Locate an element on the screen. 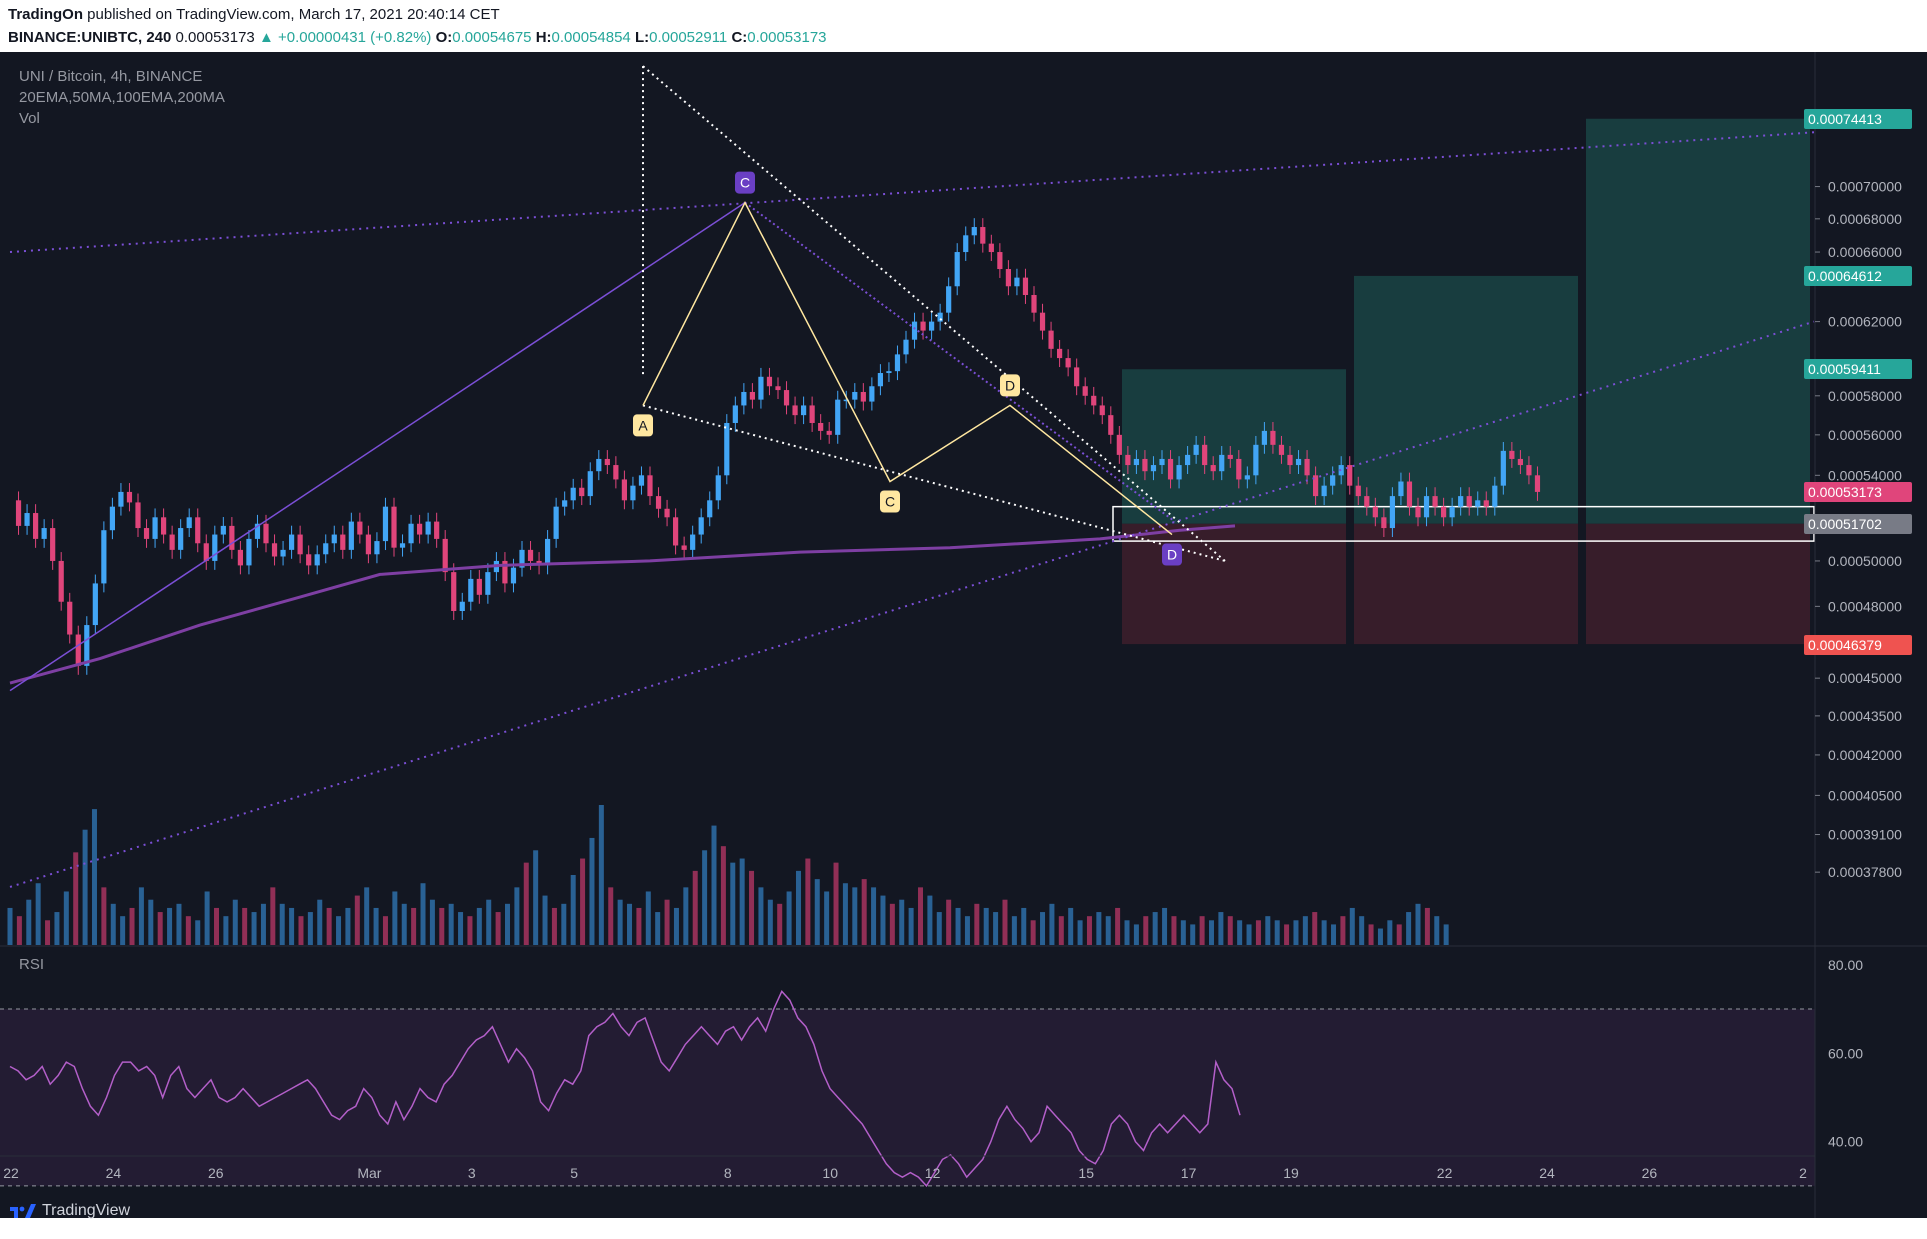 This screenshot has height=1239, width=1927. time-tick-label: 15 is located at coordinates (1086, 1173).